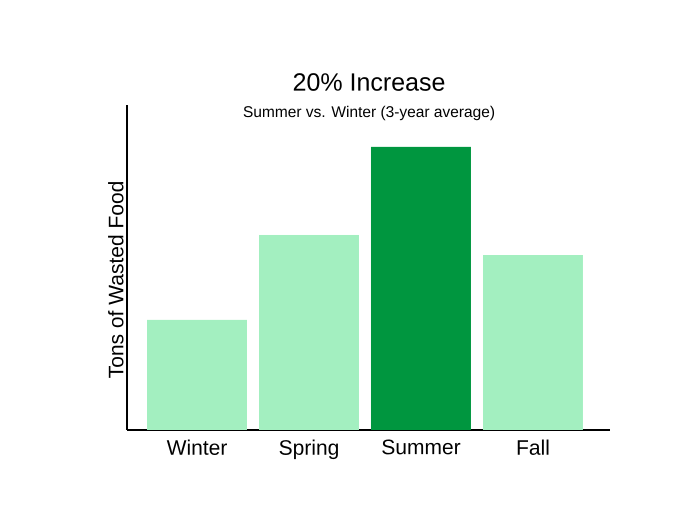 The width and height of the screenshot is (700, 526). I want to click on x-tick-label: Summer, so click(421, 447).